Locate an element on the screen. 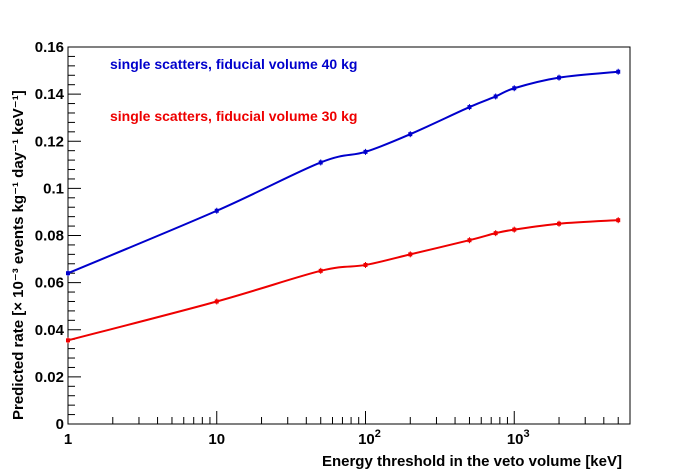  y-tick-label: 0 is located at coordinates (60, 424).